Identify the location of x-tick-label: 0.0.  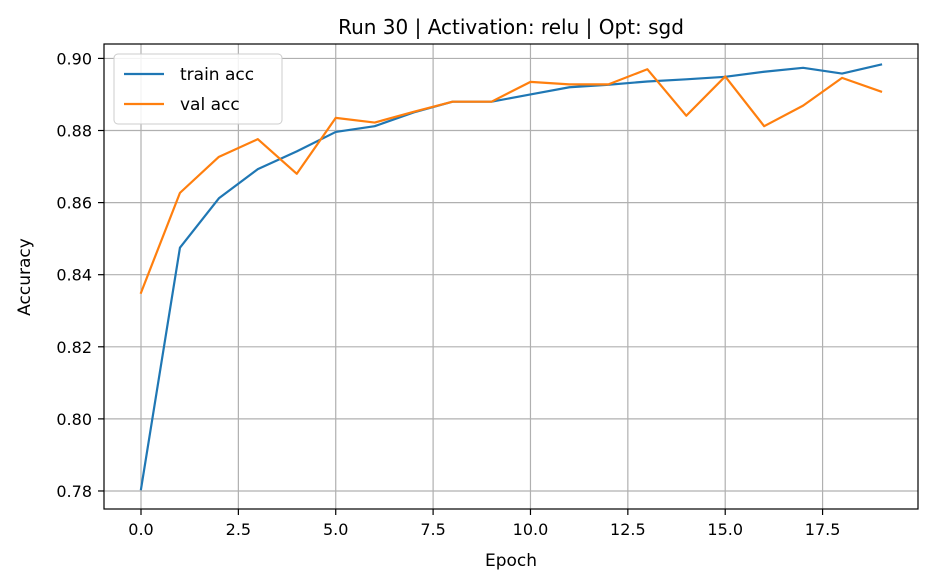
(140, 529).